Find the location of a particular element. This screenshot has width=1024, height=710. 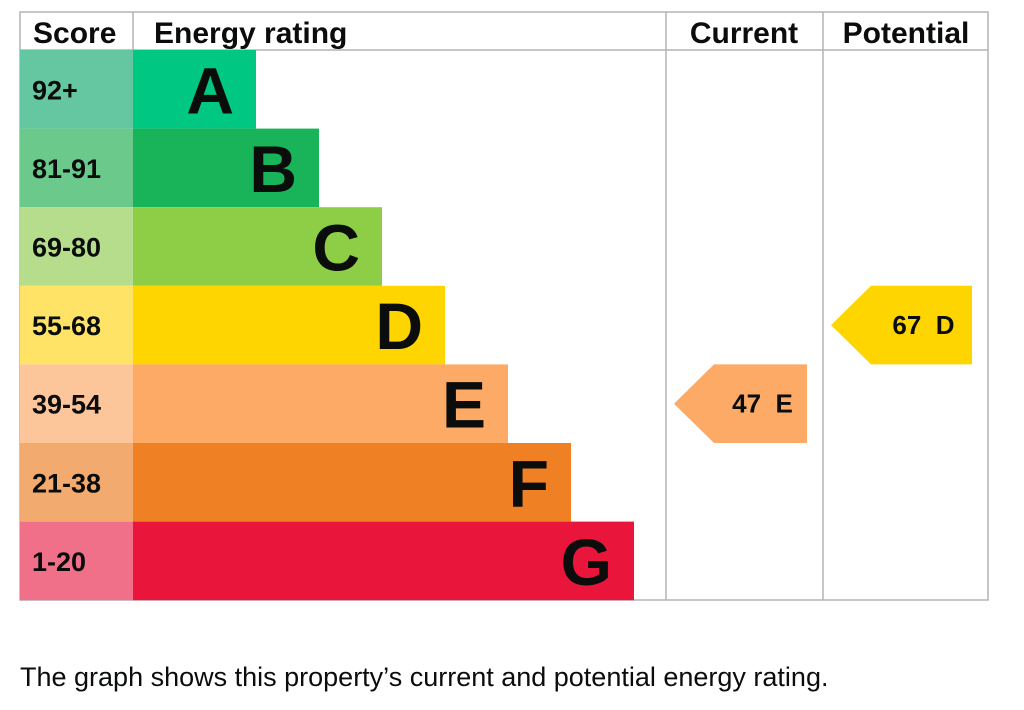

band-letter: G is located at coordinates (586, 562).